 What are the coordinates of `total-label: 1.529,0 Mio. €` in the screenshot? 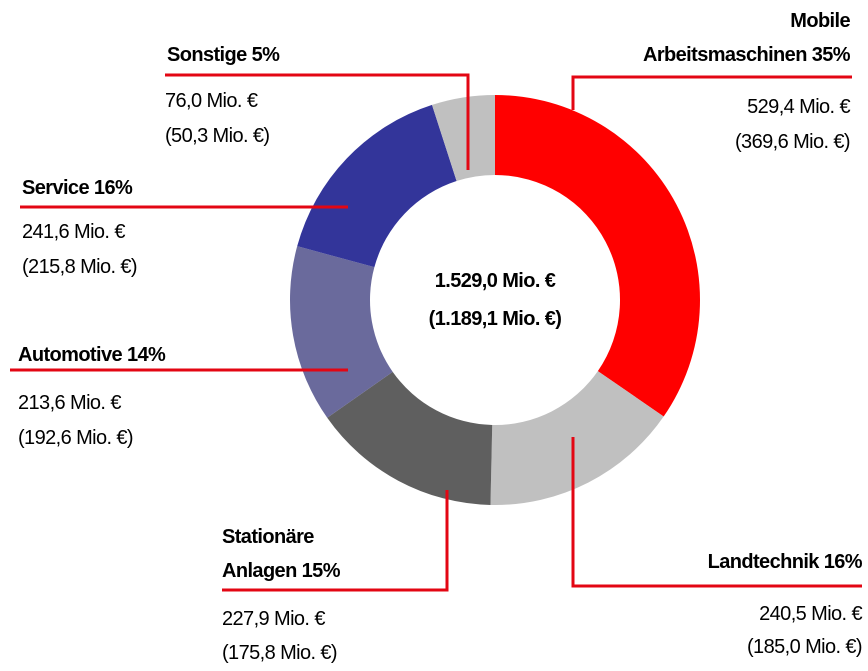 It's located at (495, 281).